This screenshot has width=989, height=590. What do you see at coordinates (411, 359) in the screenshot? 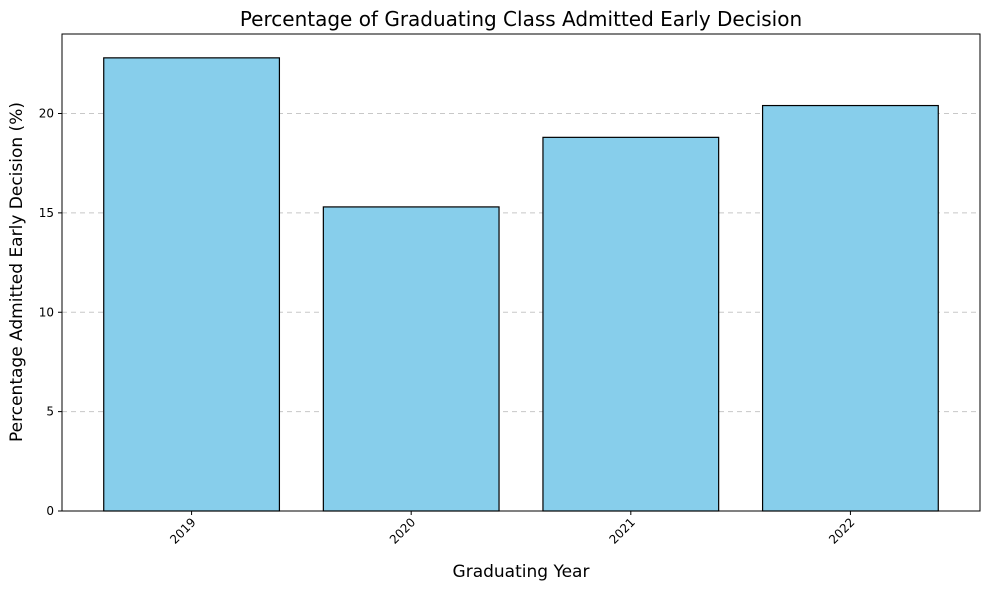
I see `bar-2020` at bounding box center [411, 359].